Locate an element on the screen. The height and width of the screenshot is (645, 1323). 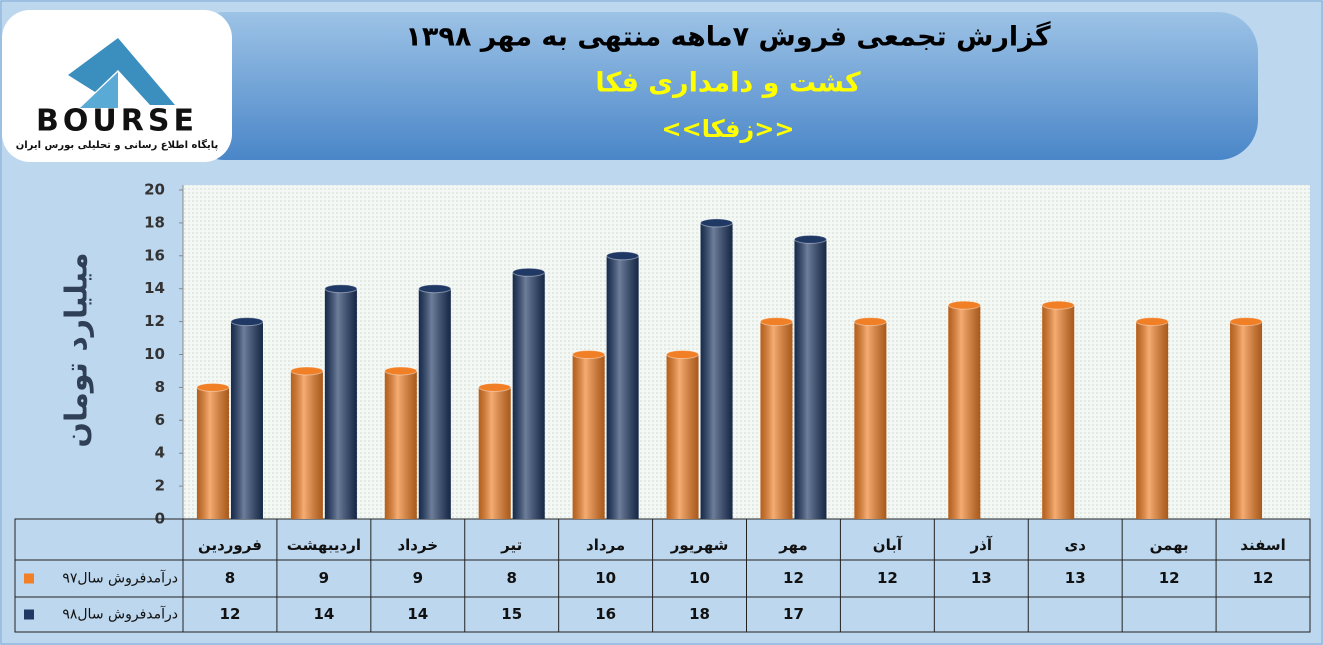
x-tick-label: اسفند is located at coordinates (1262, 545).